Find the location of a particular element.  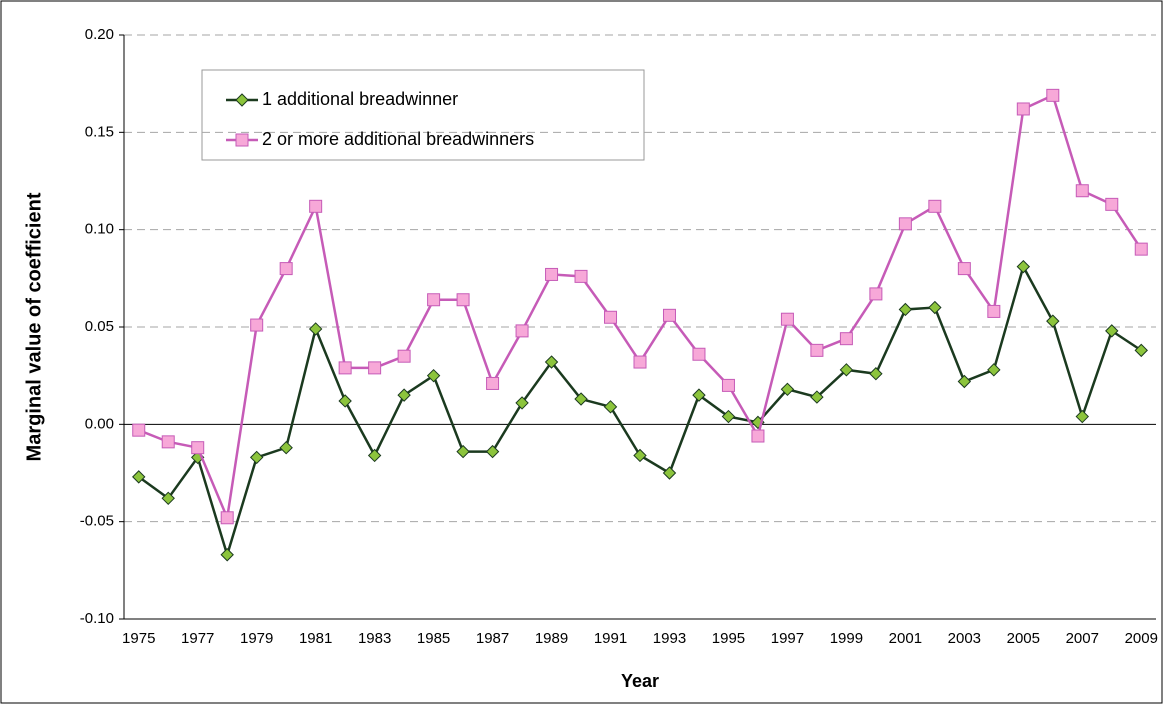

x-tick-label: 1975 is located at coordinates (138, 638).